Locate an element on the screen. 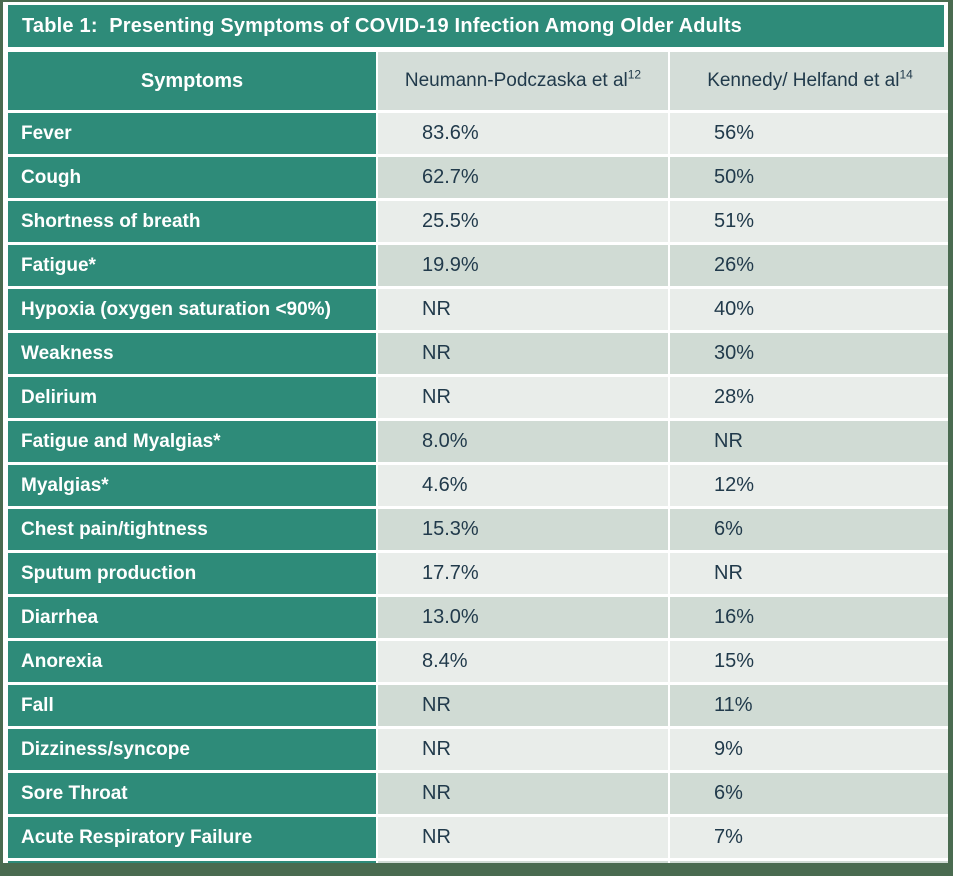  table-row: Chest pain/tightness 15.3% 6% is located at coordinates (478, 529).